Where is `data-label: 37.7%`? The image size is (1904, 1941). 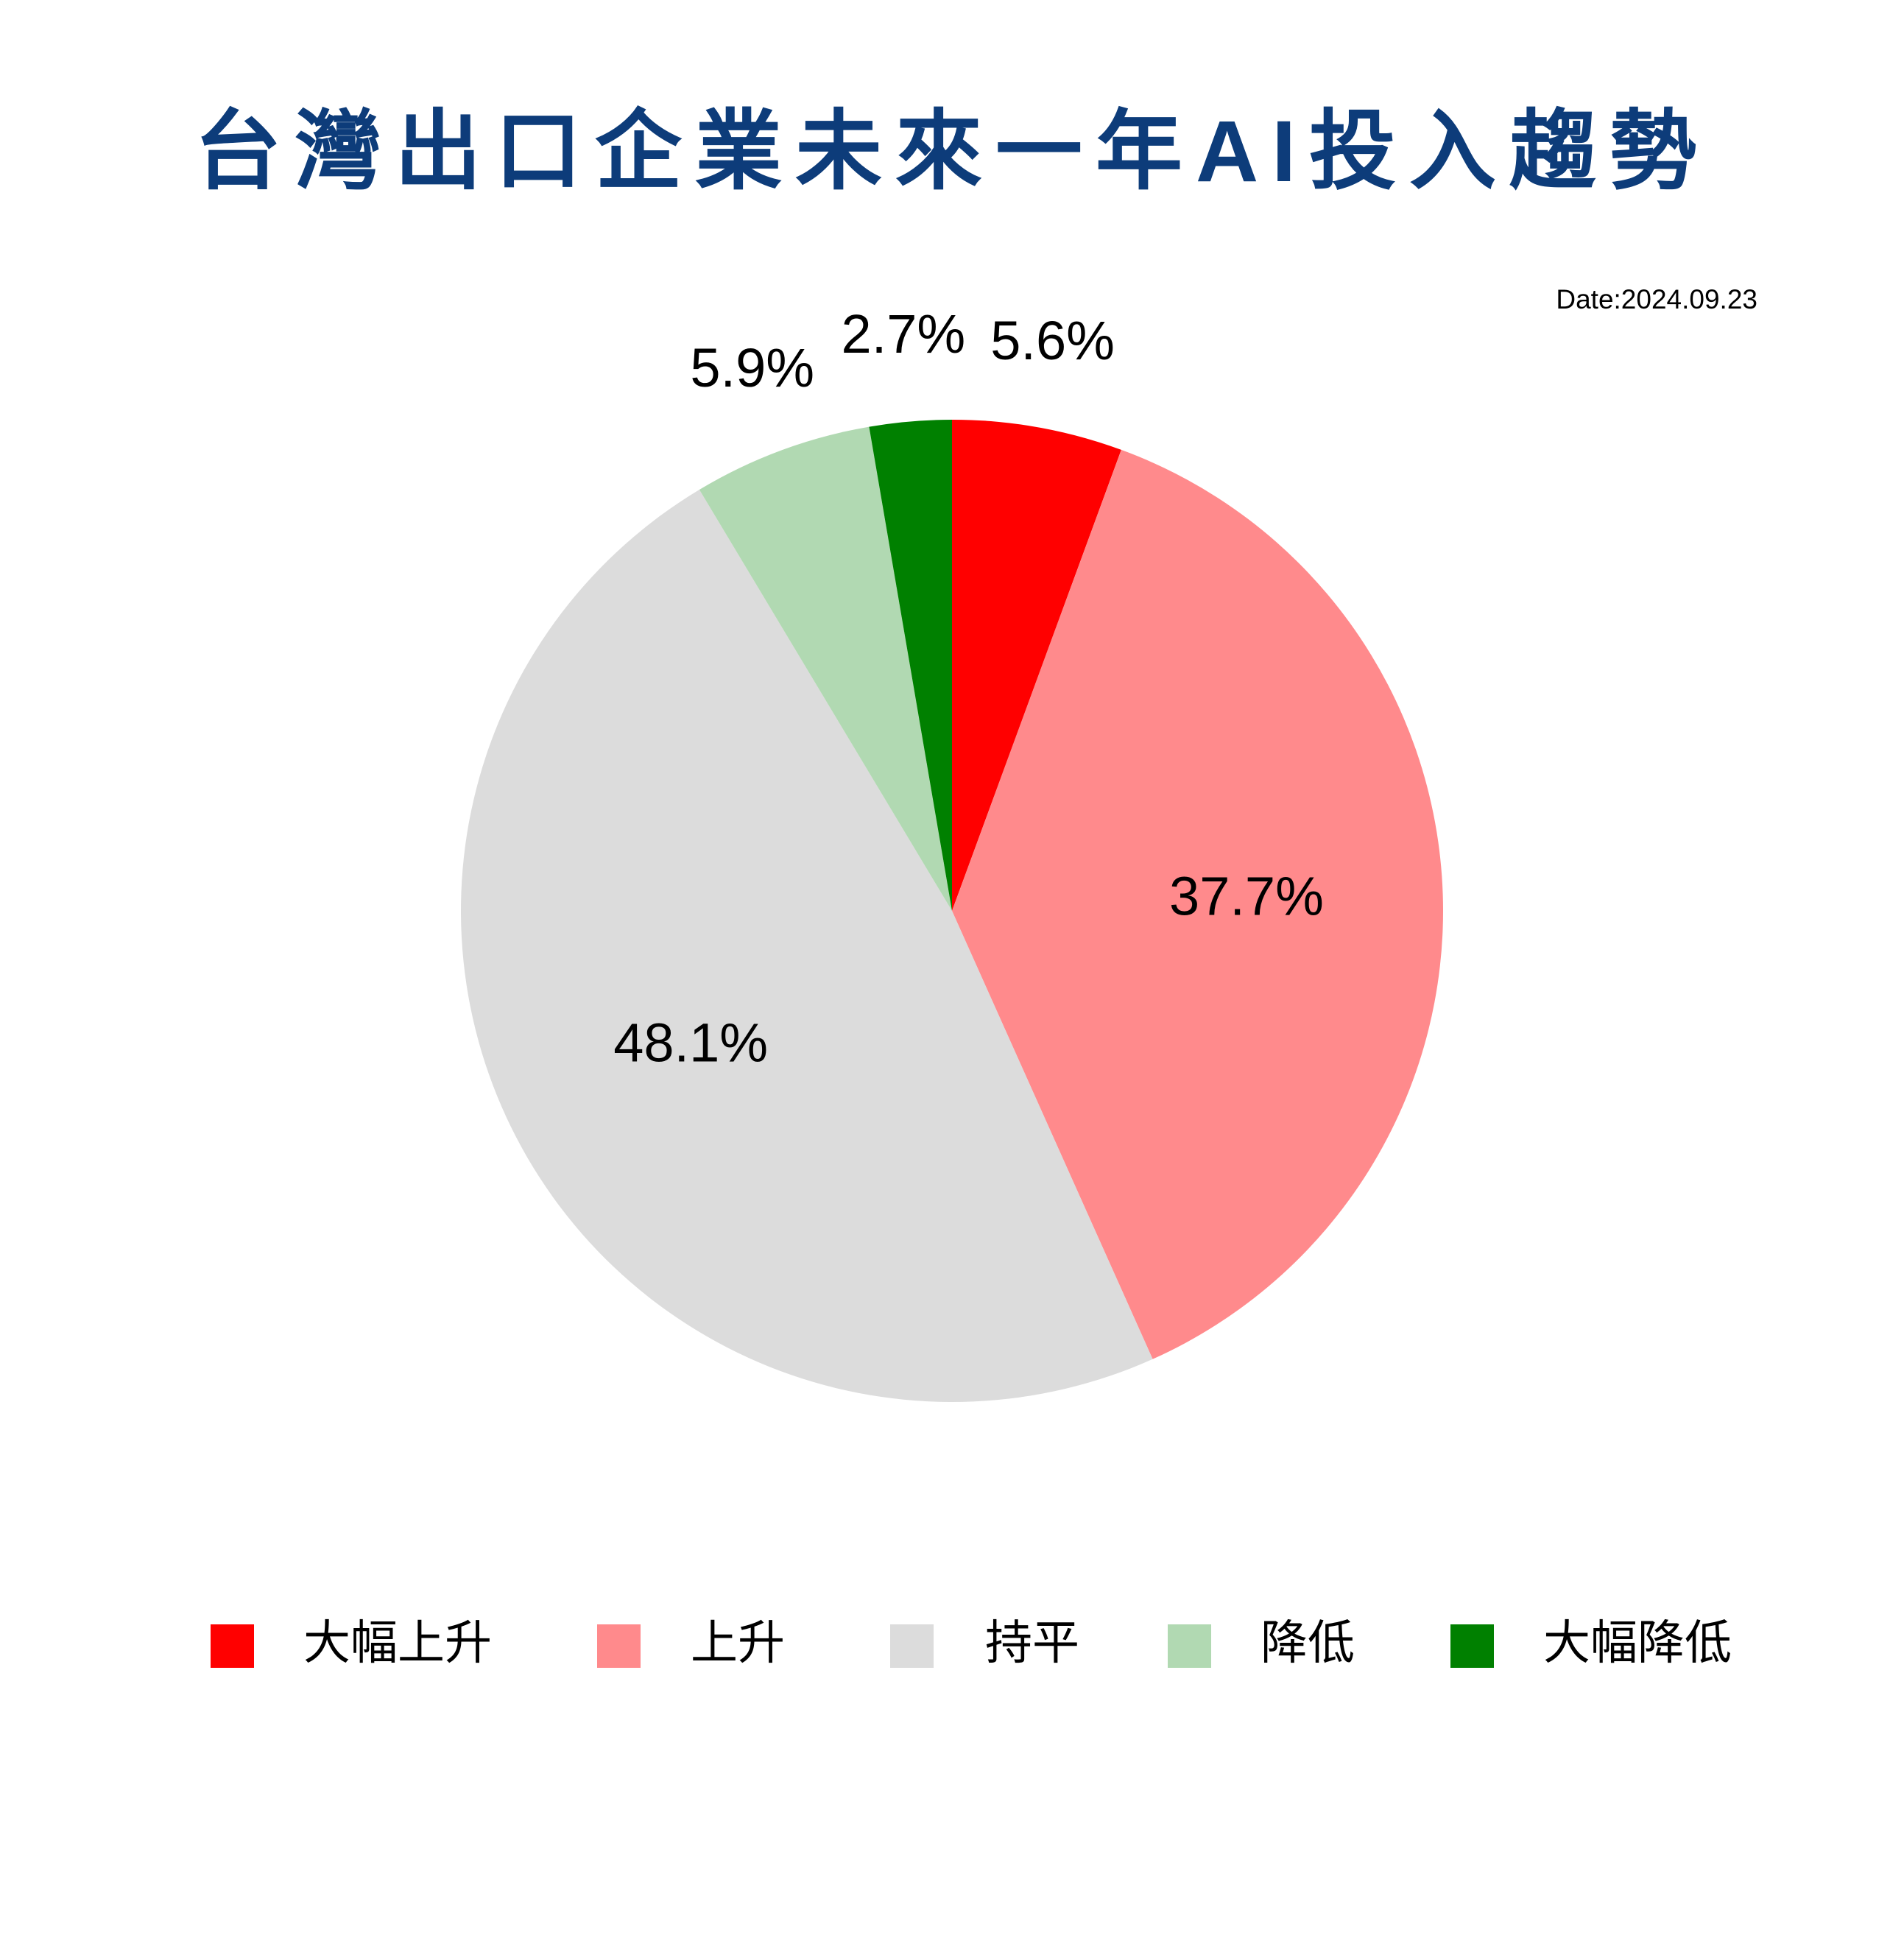 data-label: 37.7% is located at coordinates (1247, 897).